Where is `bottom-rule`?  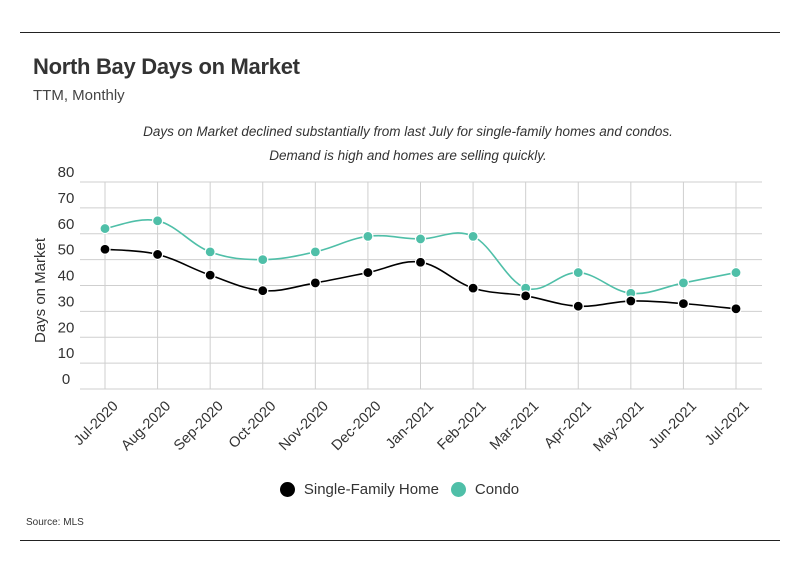
bottom-rule is located at coordinates (400, 540).